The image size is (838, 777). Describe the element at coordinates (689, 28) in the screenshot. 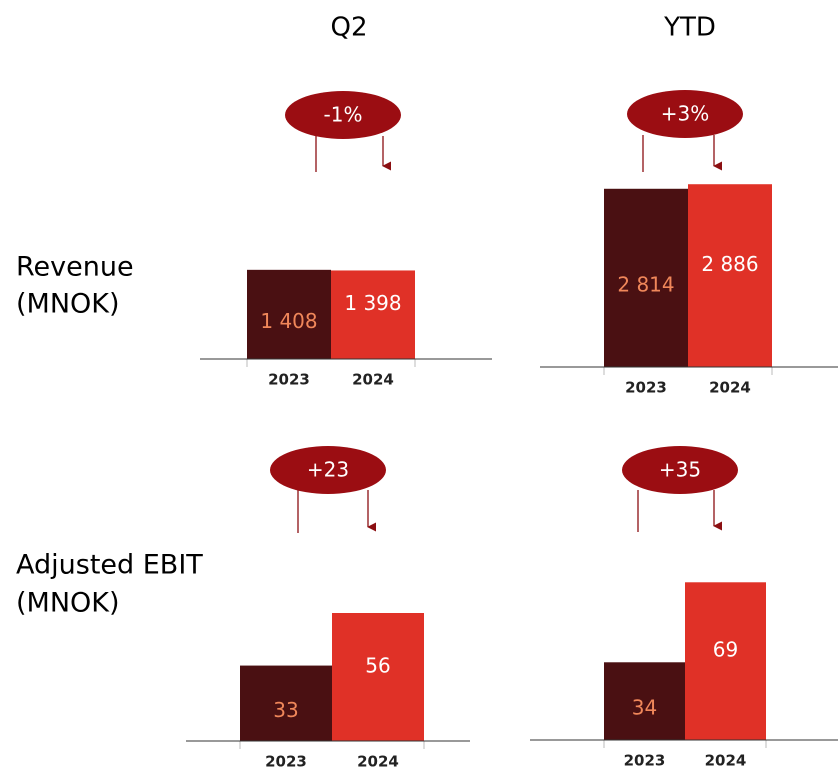

I see `column-title: YTD` at that location.